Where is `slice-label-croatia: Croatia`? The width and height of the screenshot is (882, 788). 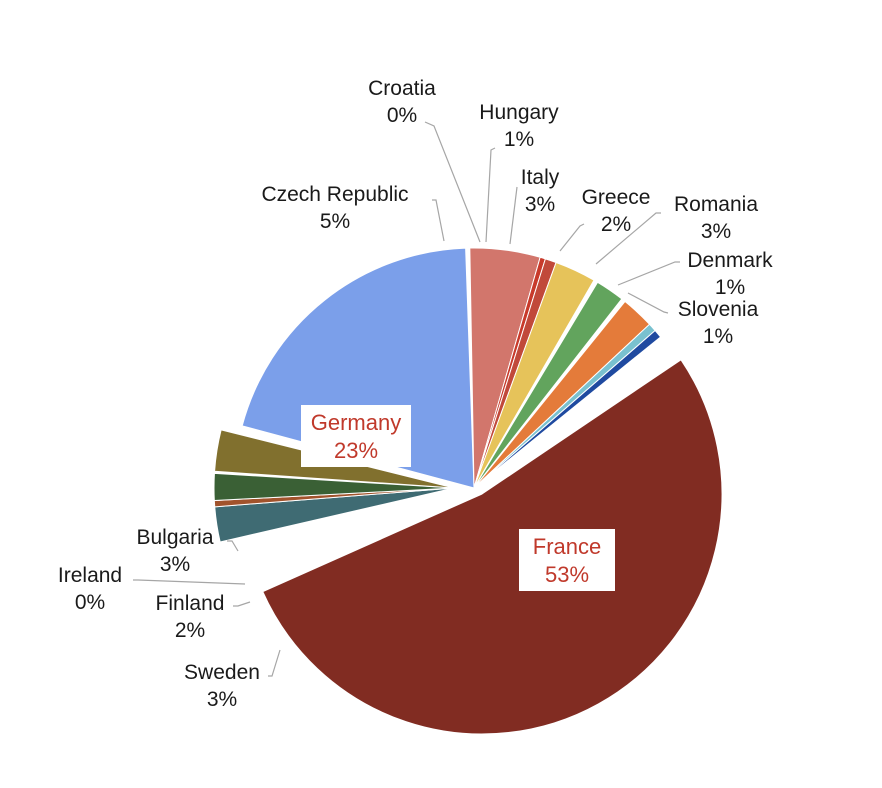 slice-label-croatia: Croatia is located at coordinates (402, 88).